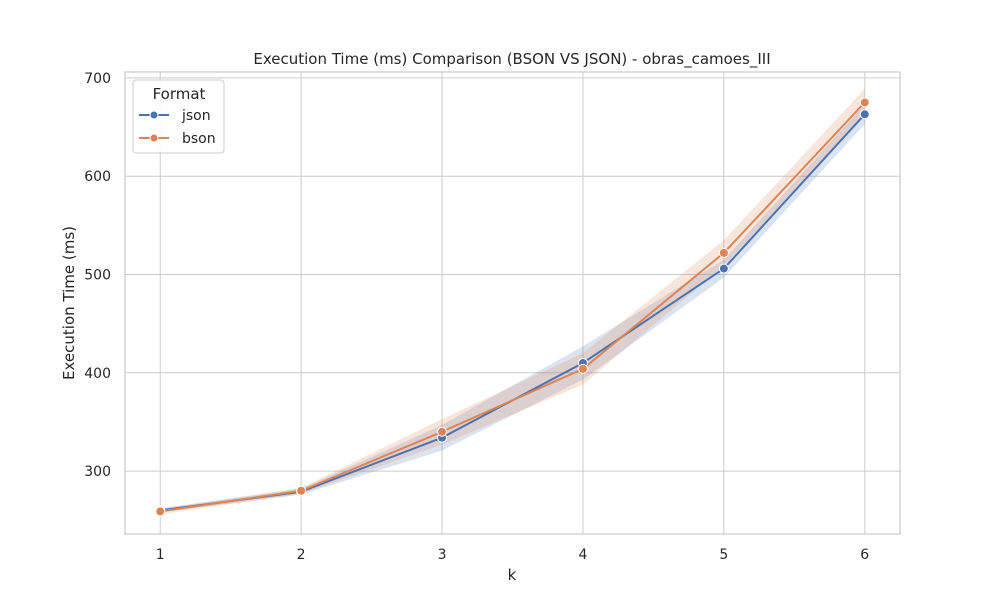 This screenshot has width=1000, height=604. I want to click on x-tick-label: 5, so click(723, 555).